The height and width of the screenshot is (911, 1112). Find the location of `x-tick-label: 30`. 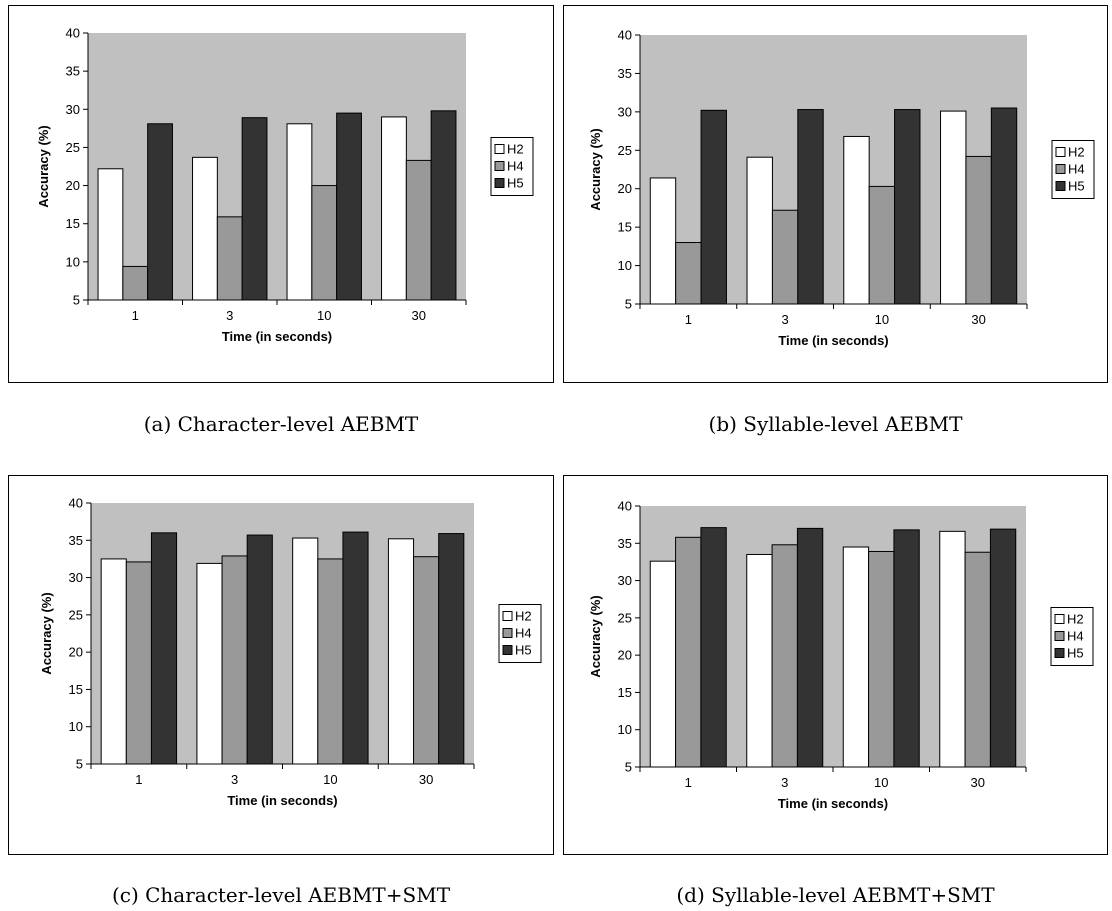

x-tick-label: 30 is located at coordinates (978, 782).